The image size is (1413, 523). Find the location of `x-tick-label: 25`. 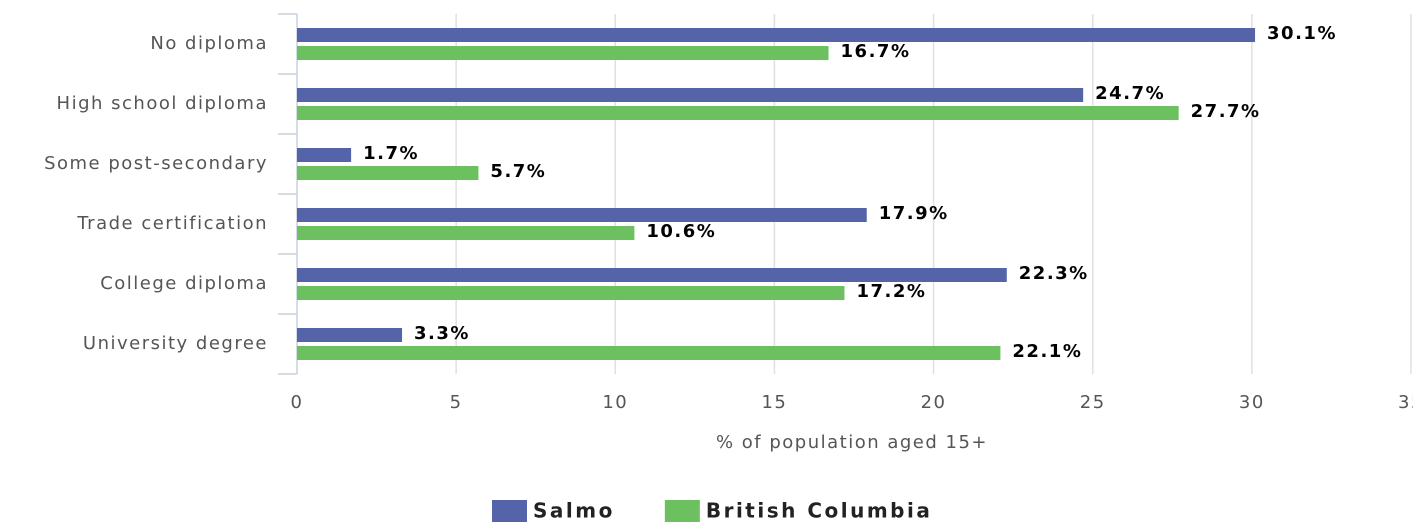

x-tick-label: 25 is located at coordinates (1093, 402).